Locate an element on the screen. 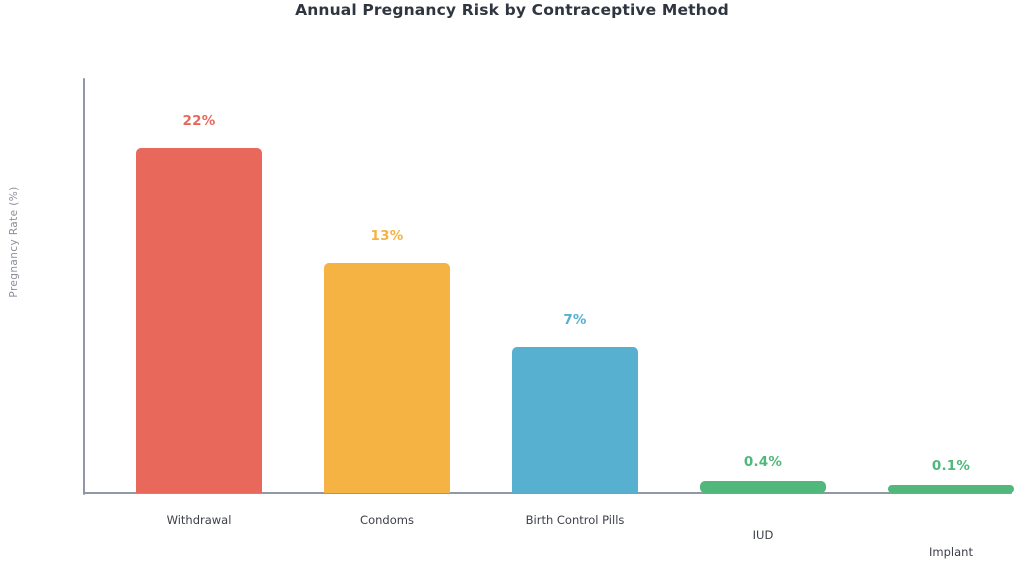  bar-value-label: 22% is located at coordinates (199, 121).